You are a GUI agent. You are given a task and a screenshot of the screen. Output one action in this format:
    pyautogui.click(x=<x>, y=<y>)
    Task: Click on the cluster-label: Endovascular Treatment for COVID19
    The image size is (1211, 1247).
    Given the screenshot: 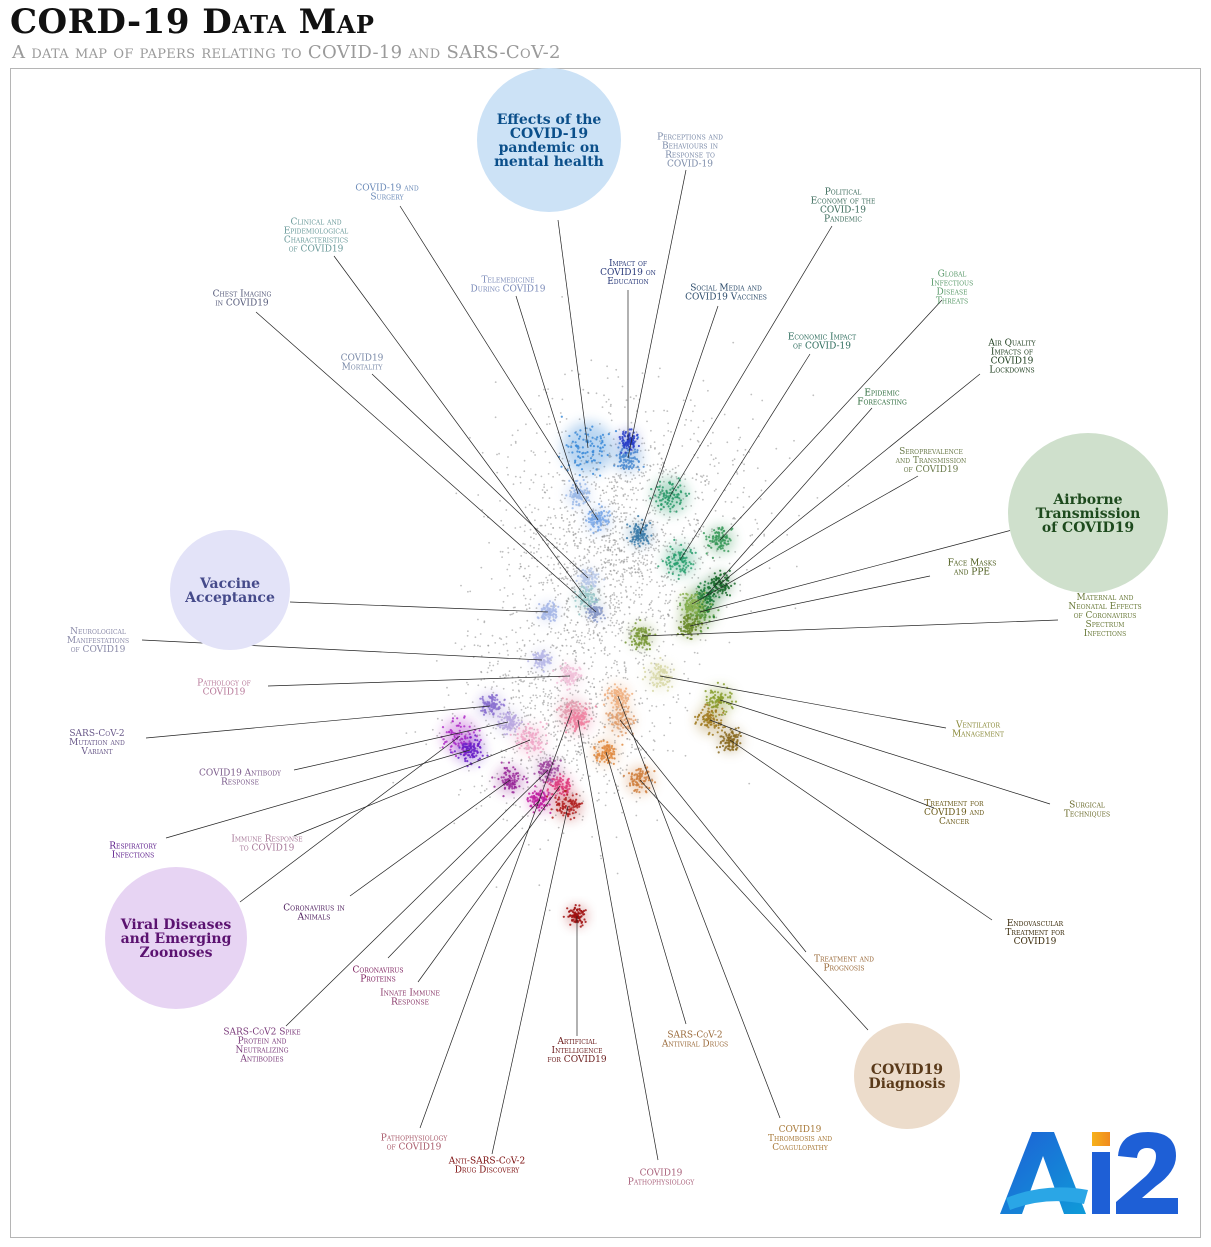 What is the action you would take?
    pyautogui.click(x=1035, y=933)
    